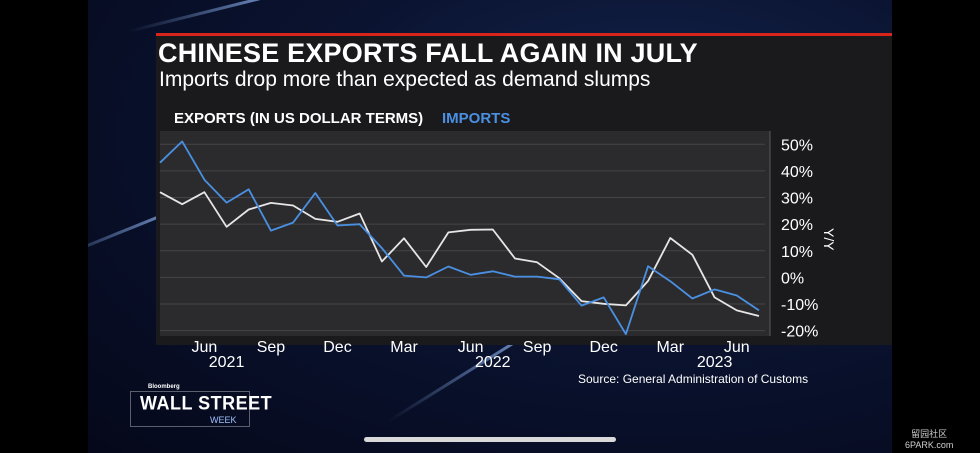  I want to click on y-tick-label: 50%, so click(797, 145).